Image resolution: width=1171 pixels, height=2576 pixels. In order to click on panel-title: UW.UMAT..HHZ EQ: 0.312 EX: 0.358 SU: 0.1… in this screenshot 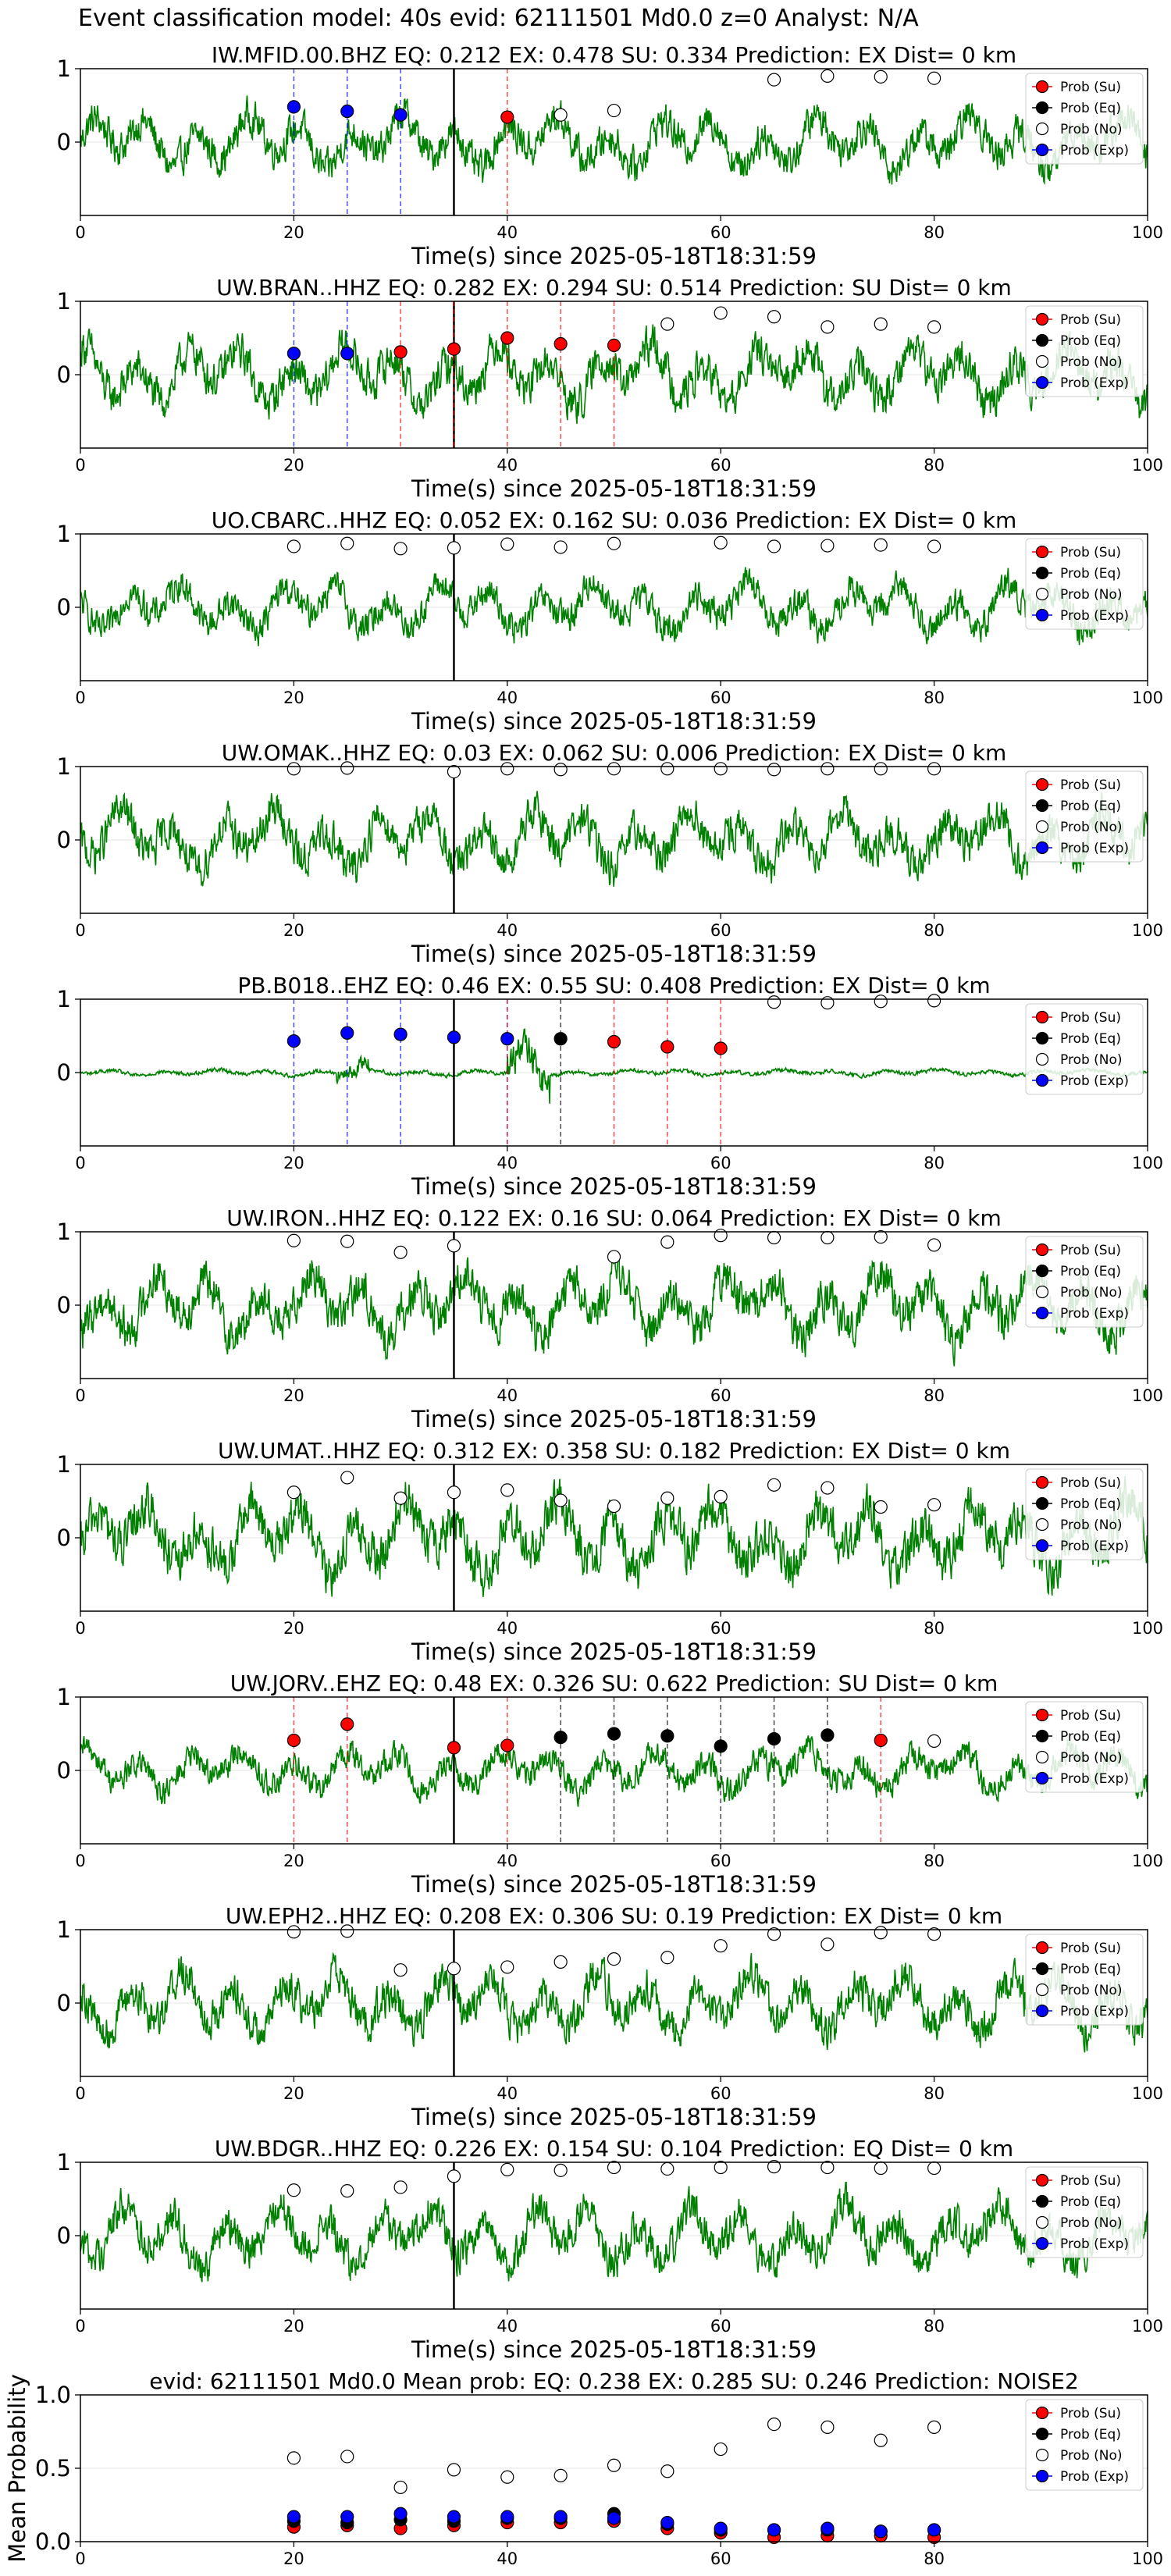, I will do `click(614, 1451)`.